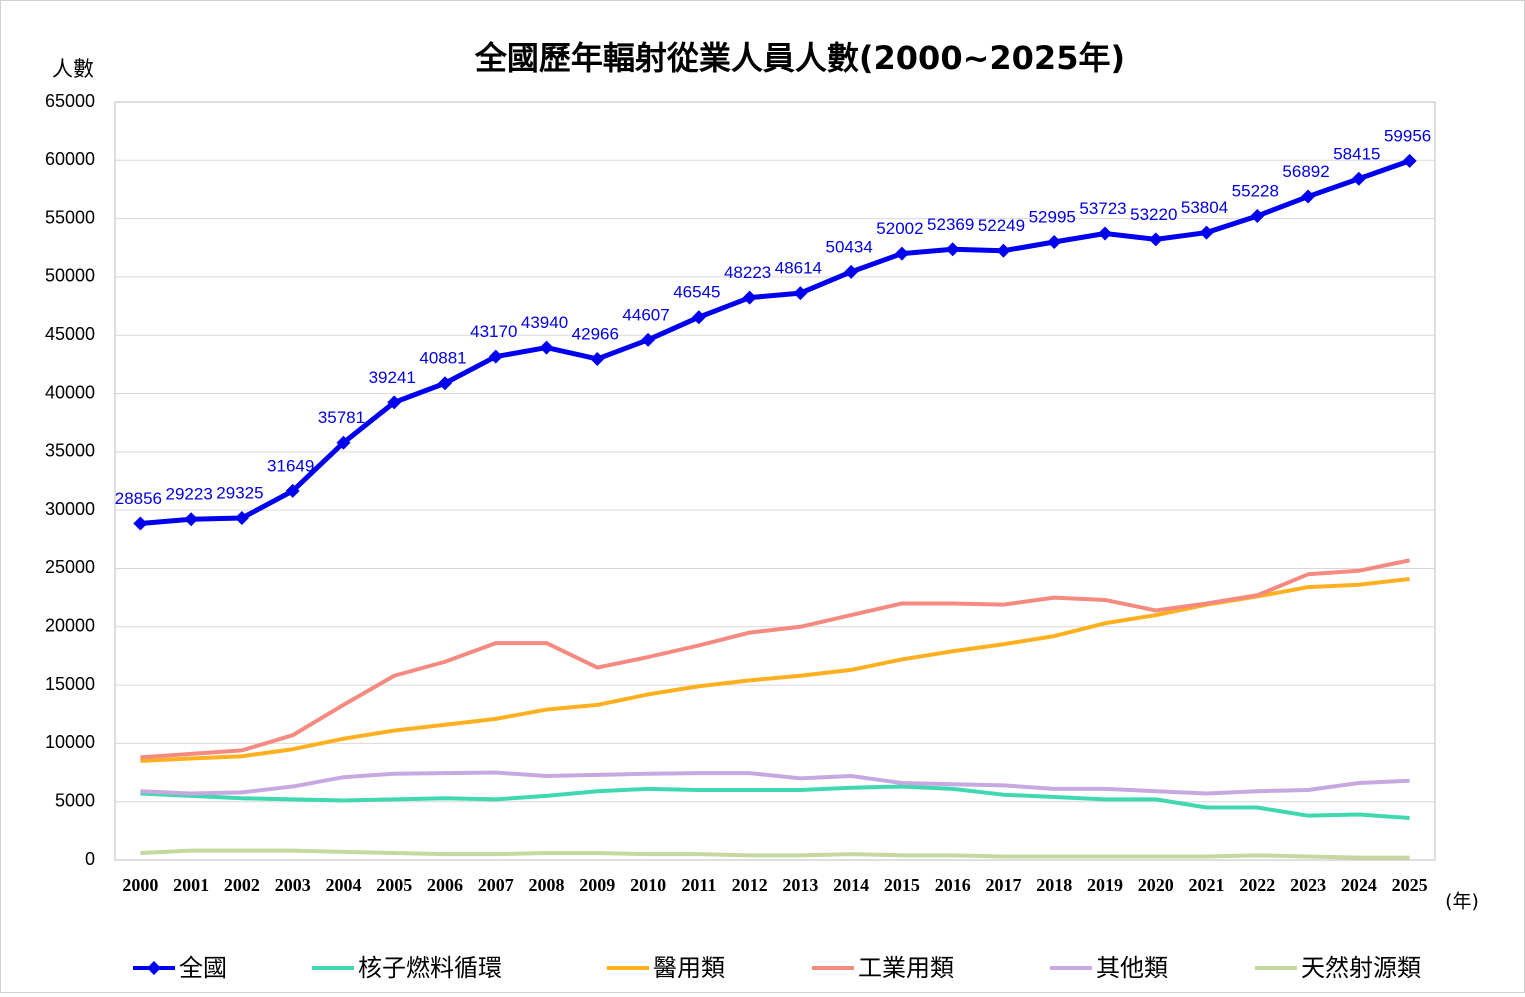 The image size is (1525, 997). Describe the element at coordinates (1132, 968) in the screenshot. I see `legend-label: 其他類` at that location.